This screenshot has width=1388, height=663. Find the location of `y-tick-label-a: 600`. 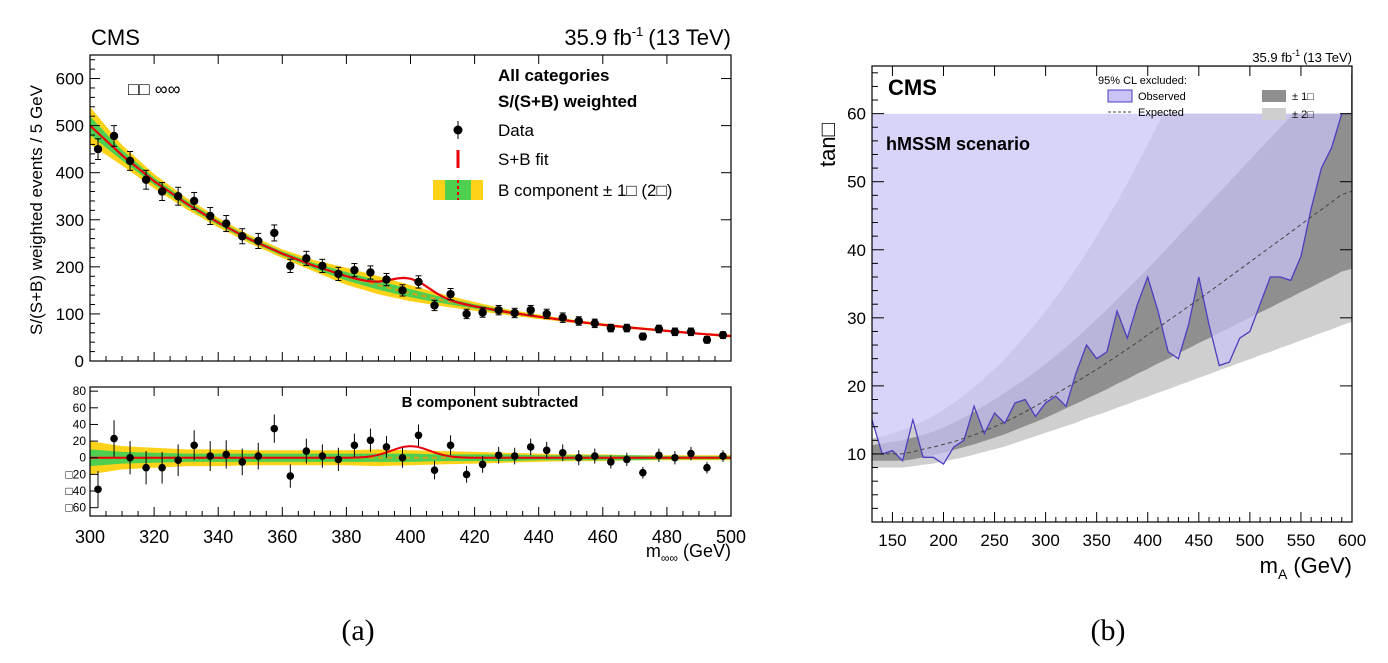

y-tick-label-a: 600 is located at coordinates (70, 79).